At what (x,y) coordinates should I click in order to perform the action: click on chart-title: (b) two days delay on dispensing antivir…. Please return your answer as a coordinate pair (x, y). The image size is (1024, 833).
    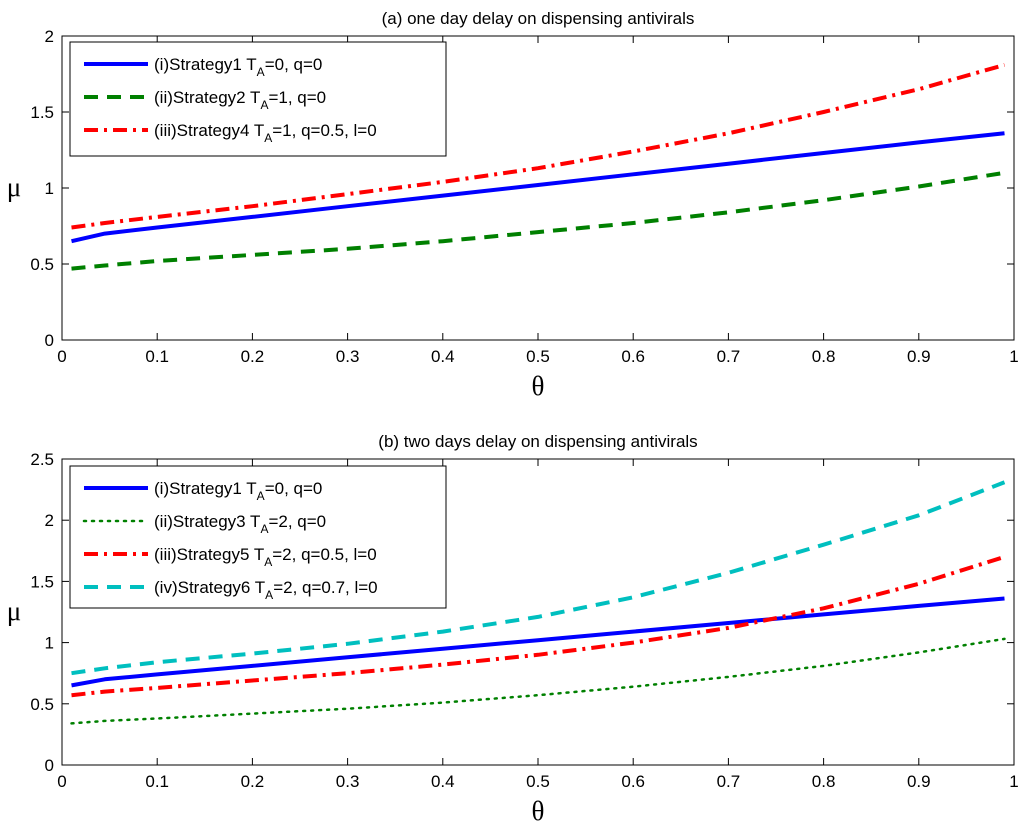
    Looking at the image, I should click on (537, 441).